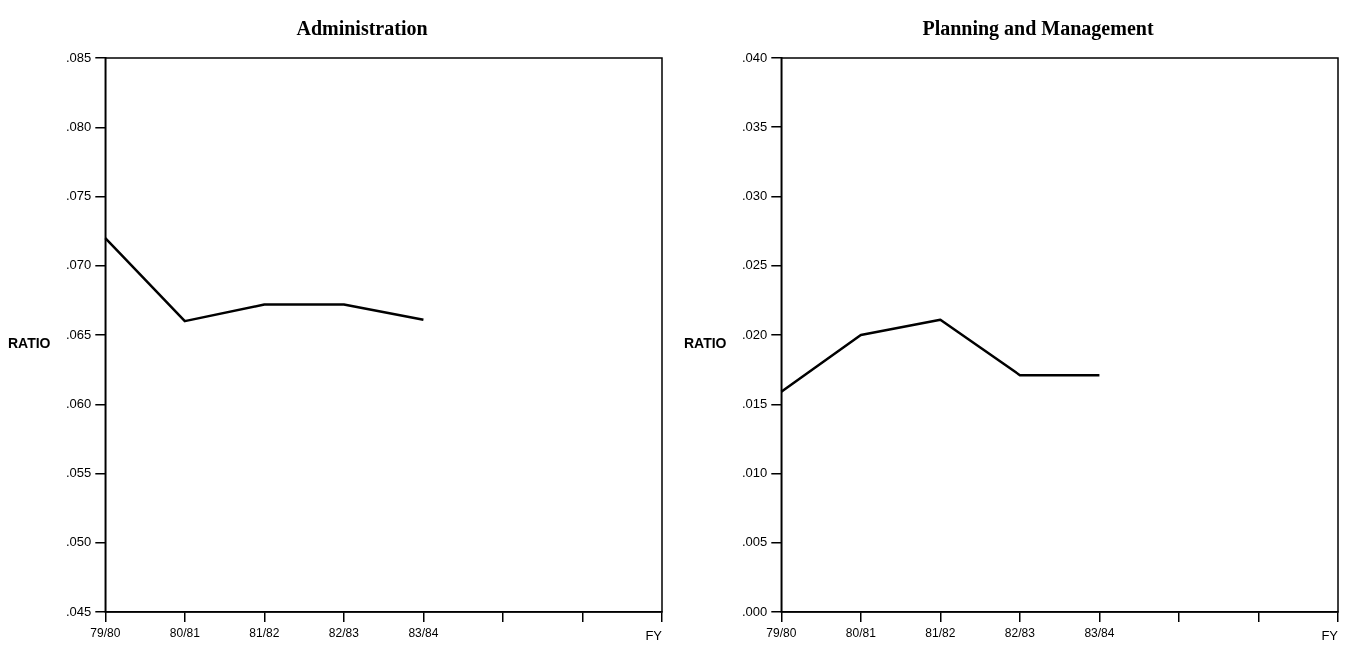 This screenshot has height=664, width=1361. What do you see at coordinates (754, 403) in the screenshot?
I see `y-tick-label: .015` at bounding box center [754, 403].